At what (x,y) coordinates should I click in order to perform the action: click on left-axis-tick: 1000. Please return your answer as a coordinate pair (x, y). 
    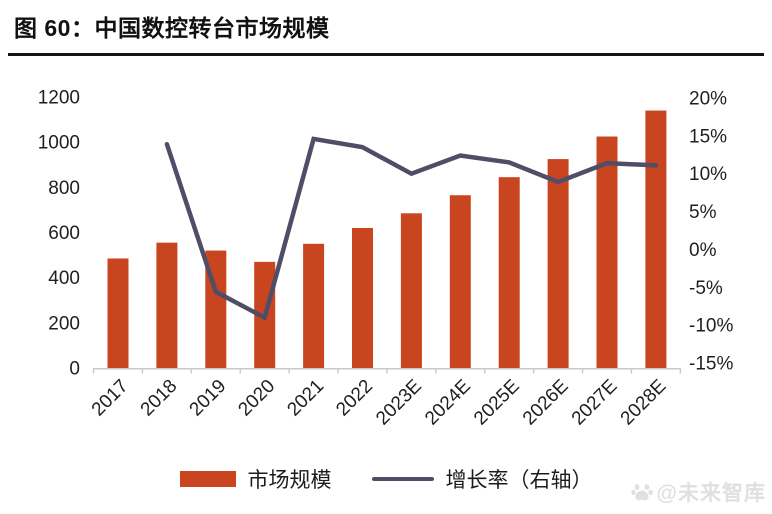
    Looking at the image, I should click on (59, 143).